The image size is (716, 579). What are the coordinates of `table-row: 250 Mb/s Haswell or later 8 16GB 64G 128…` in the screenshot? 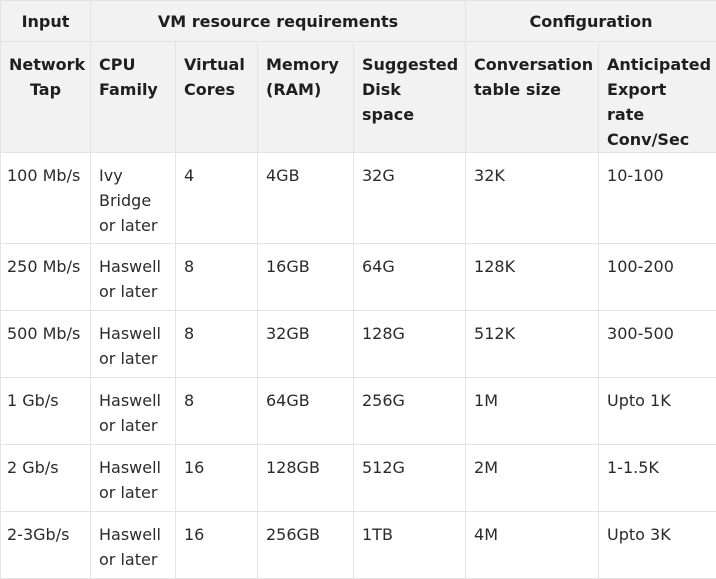 It's located at (358, 277).